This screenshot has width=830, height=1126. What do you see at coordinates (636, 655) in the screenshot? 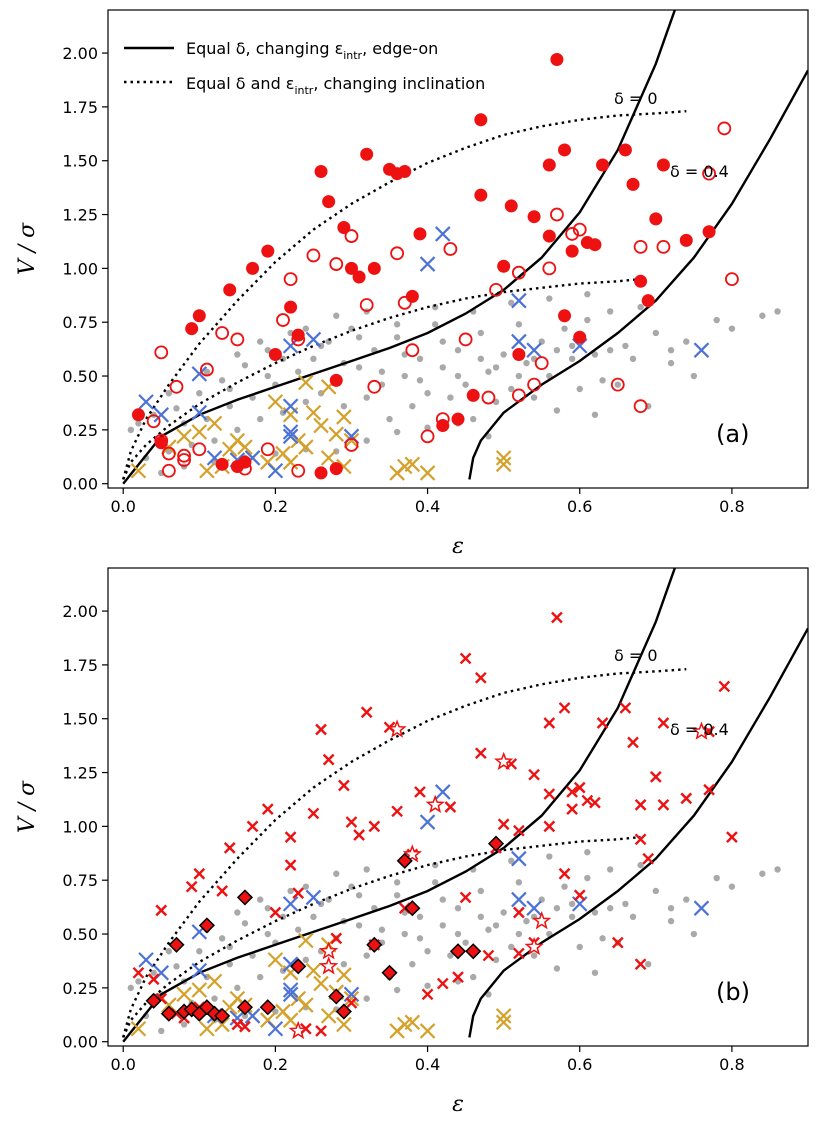
I see `panel-b-delta0-label: δ = 0` at bounding box center [636, 655].